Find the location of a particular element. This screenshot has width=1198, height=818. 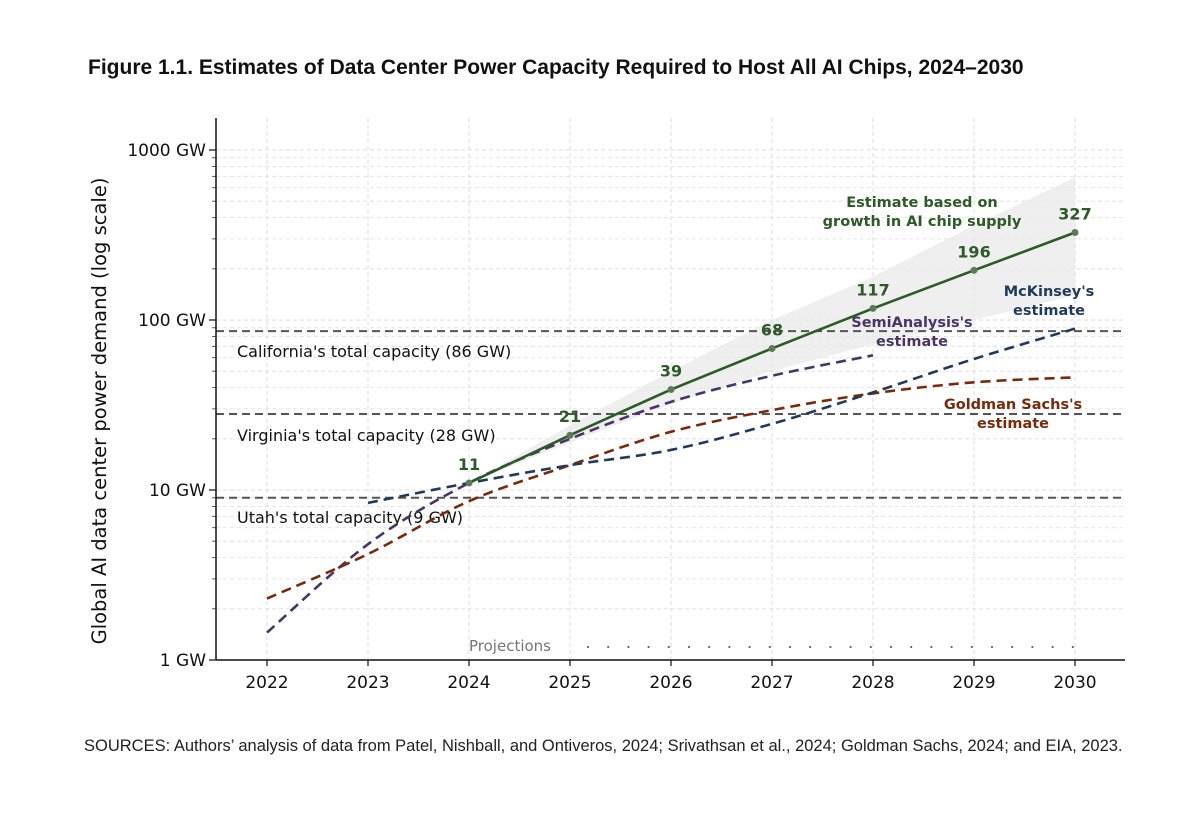

y-tick-label: 100 GW is located at coordinates (172, 321).